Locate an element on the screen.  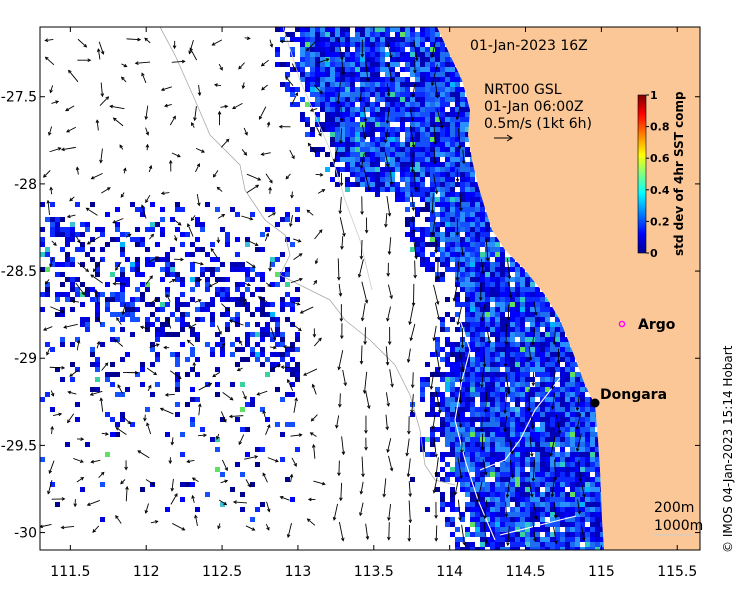
argo-marker-icon is located at coordinates (622, 324).